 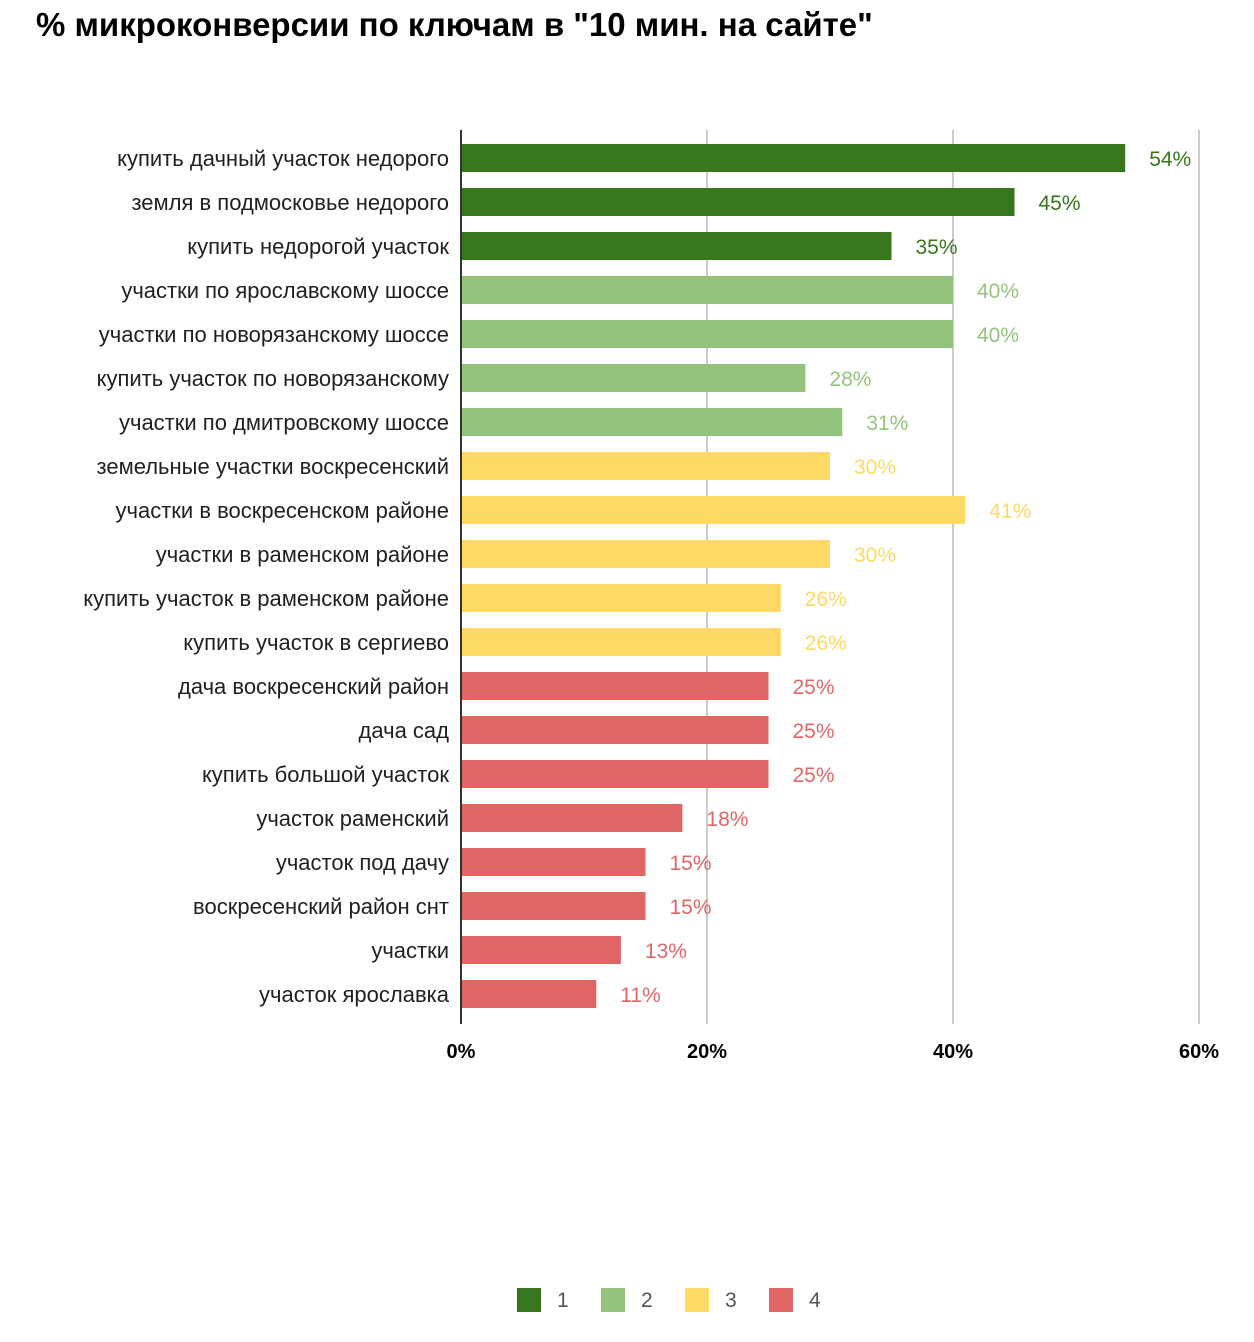 What do you see at coordinates (325, 774) in the screenshot?
I see `category-label: купить большой участок` at bounding box center [325, 774].